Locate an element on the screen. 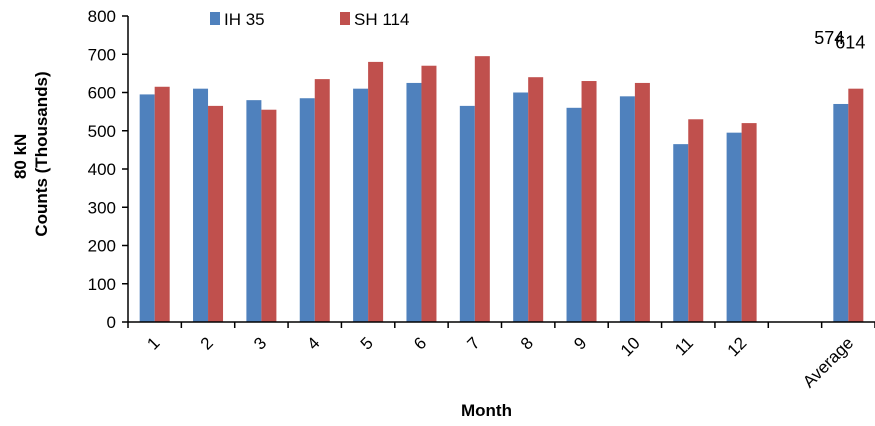  y-tick-label: 800 is located at coordinates (102, 16).